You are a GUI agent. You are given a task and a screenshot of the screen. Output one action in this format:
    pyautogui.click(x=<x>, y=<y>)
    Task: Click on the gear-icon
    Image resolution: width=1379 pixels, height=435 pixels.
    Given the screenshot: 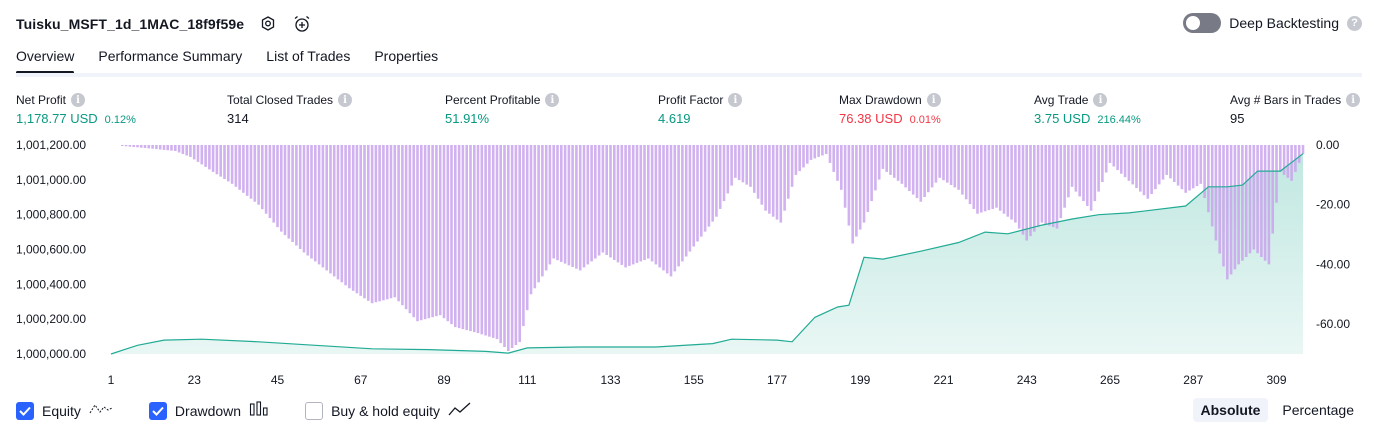 What is the action you would take?
    pyautogui.click(x=268, y=24)
    